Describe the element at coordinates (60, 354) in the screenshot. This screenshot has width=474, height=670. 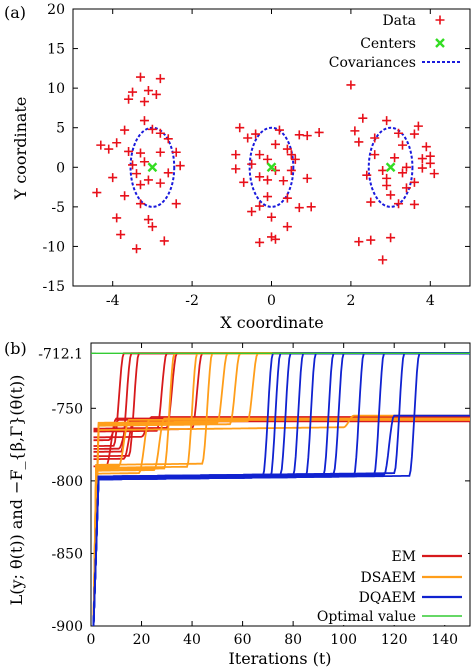
I see `y-tick-label: -712.1` at that location.